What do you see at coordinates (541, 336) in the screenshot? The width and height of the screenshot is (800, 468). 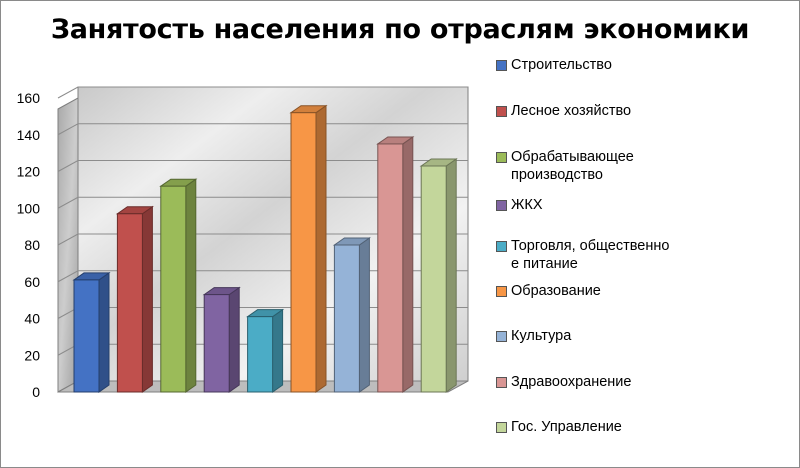 I see `legend-label-line: Культура` at bounding box center [541, 336].